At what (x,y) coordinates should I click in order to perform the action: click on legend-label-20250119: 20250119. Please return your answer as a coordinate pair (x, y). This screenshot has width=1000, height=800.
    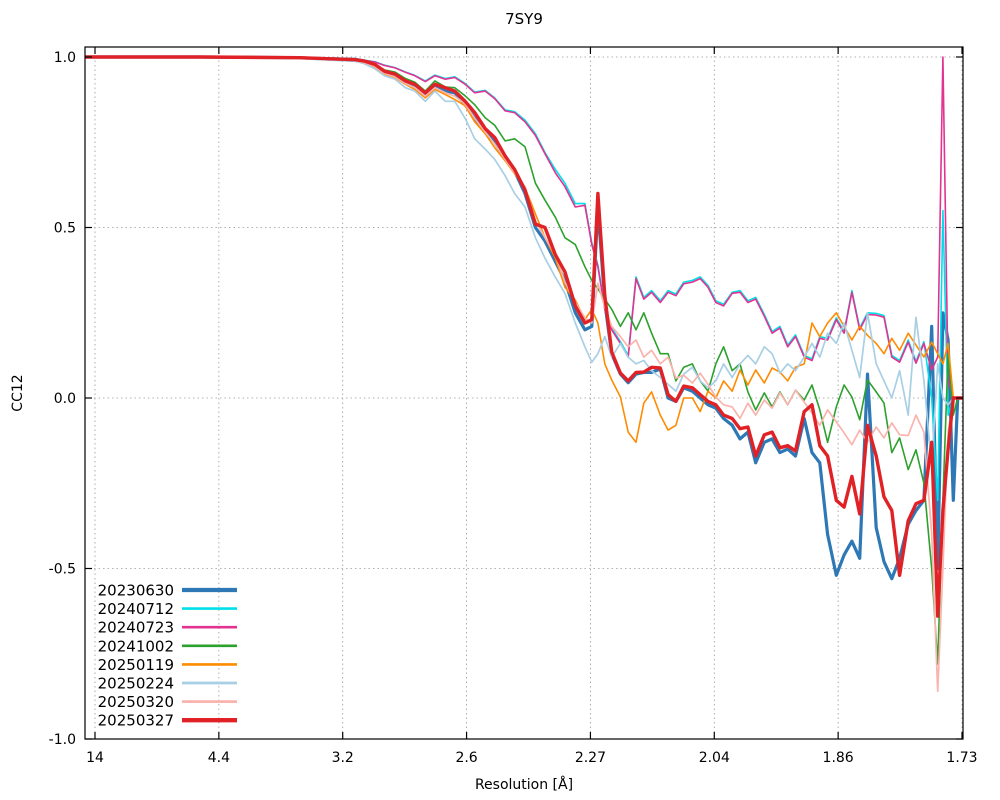
    Looking at the image, I should click on (136, 665).